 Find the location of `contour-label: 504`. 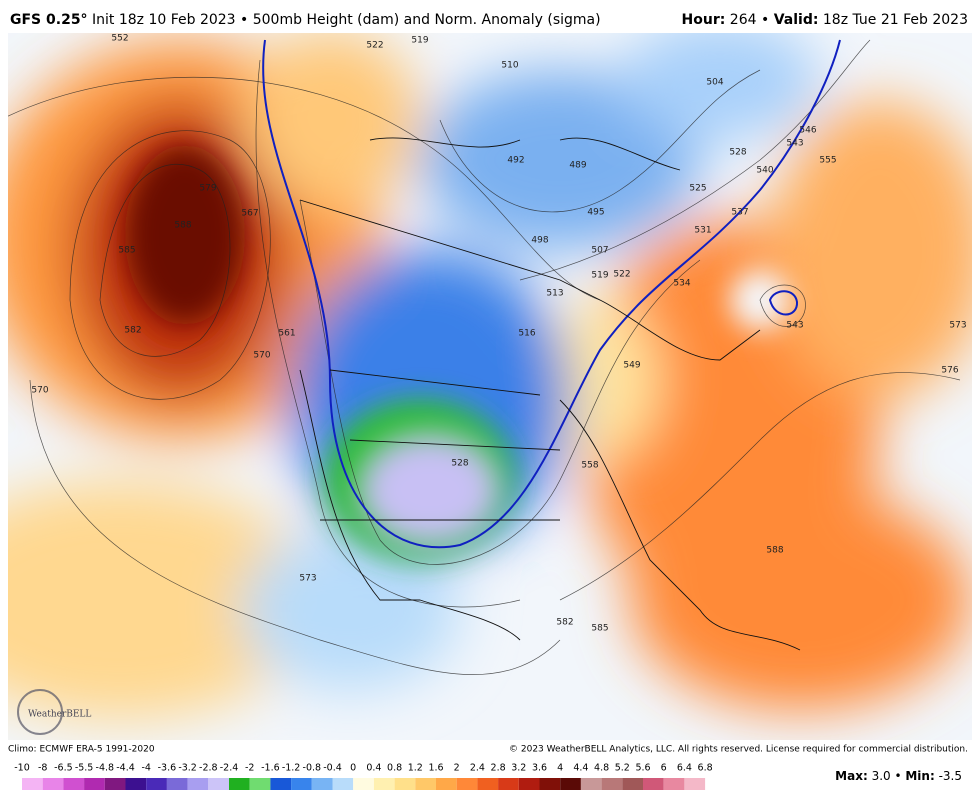

contour-label: 504 is located at coordinates (714, 83).